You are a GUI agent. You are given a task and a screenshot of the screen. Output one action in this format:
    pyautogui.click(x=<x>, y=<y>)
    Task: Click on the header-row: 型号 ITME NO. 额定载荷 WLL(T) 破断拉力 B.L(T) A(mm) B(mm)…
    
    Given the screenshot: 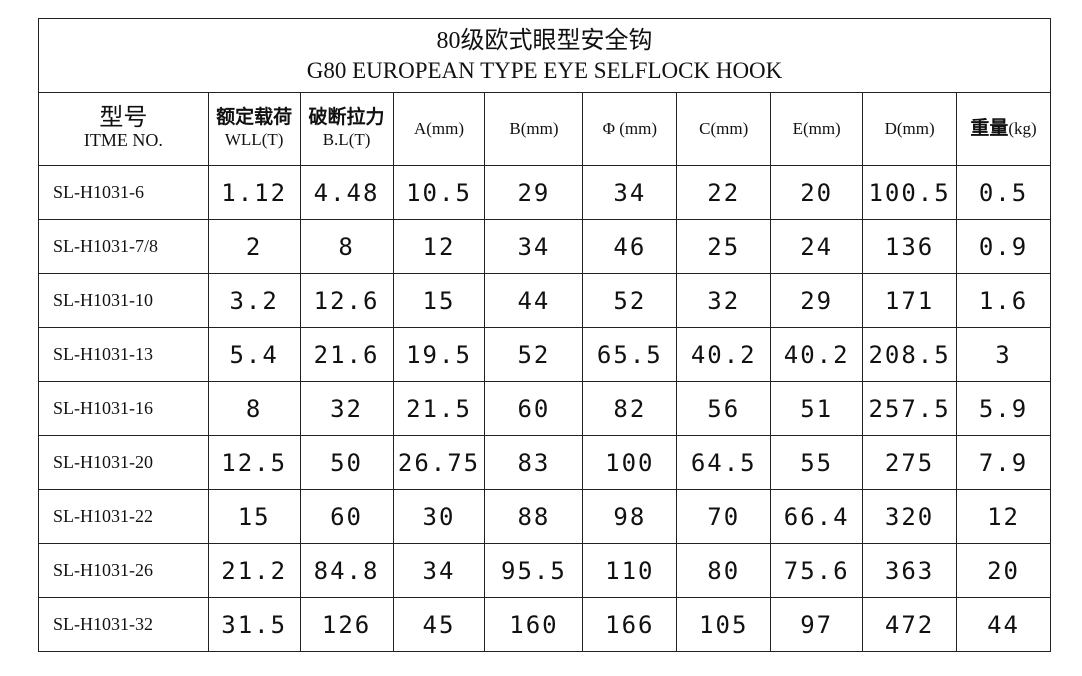 What is the action you would take?
    pyautogui.click(x=544, y=129)
    